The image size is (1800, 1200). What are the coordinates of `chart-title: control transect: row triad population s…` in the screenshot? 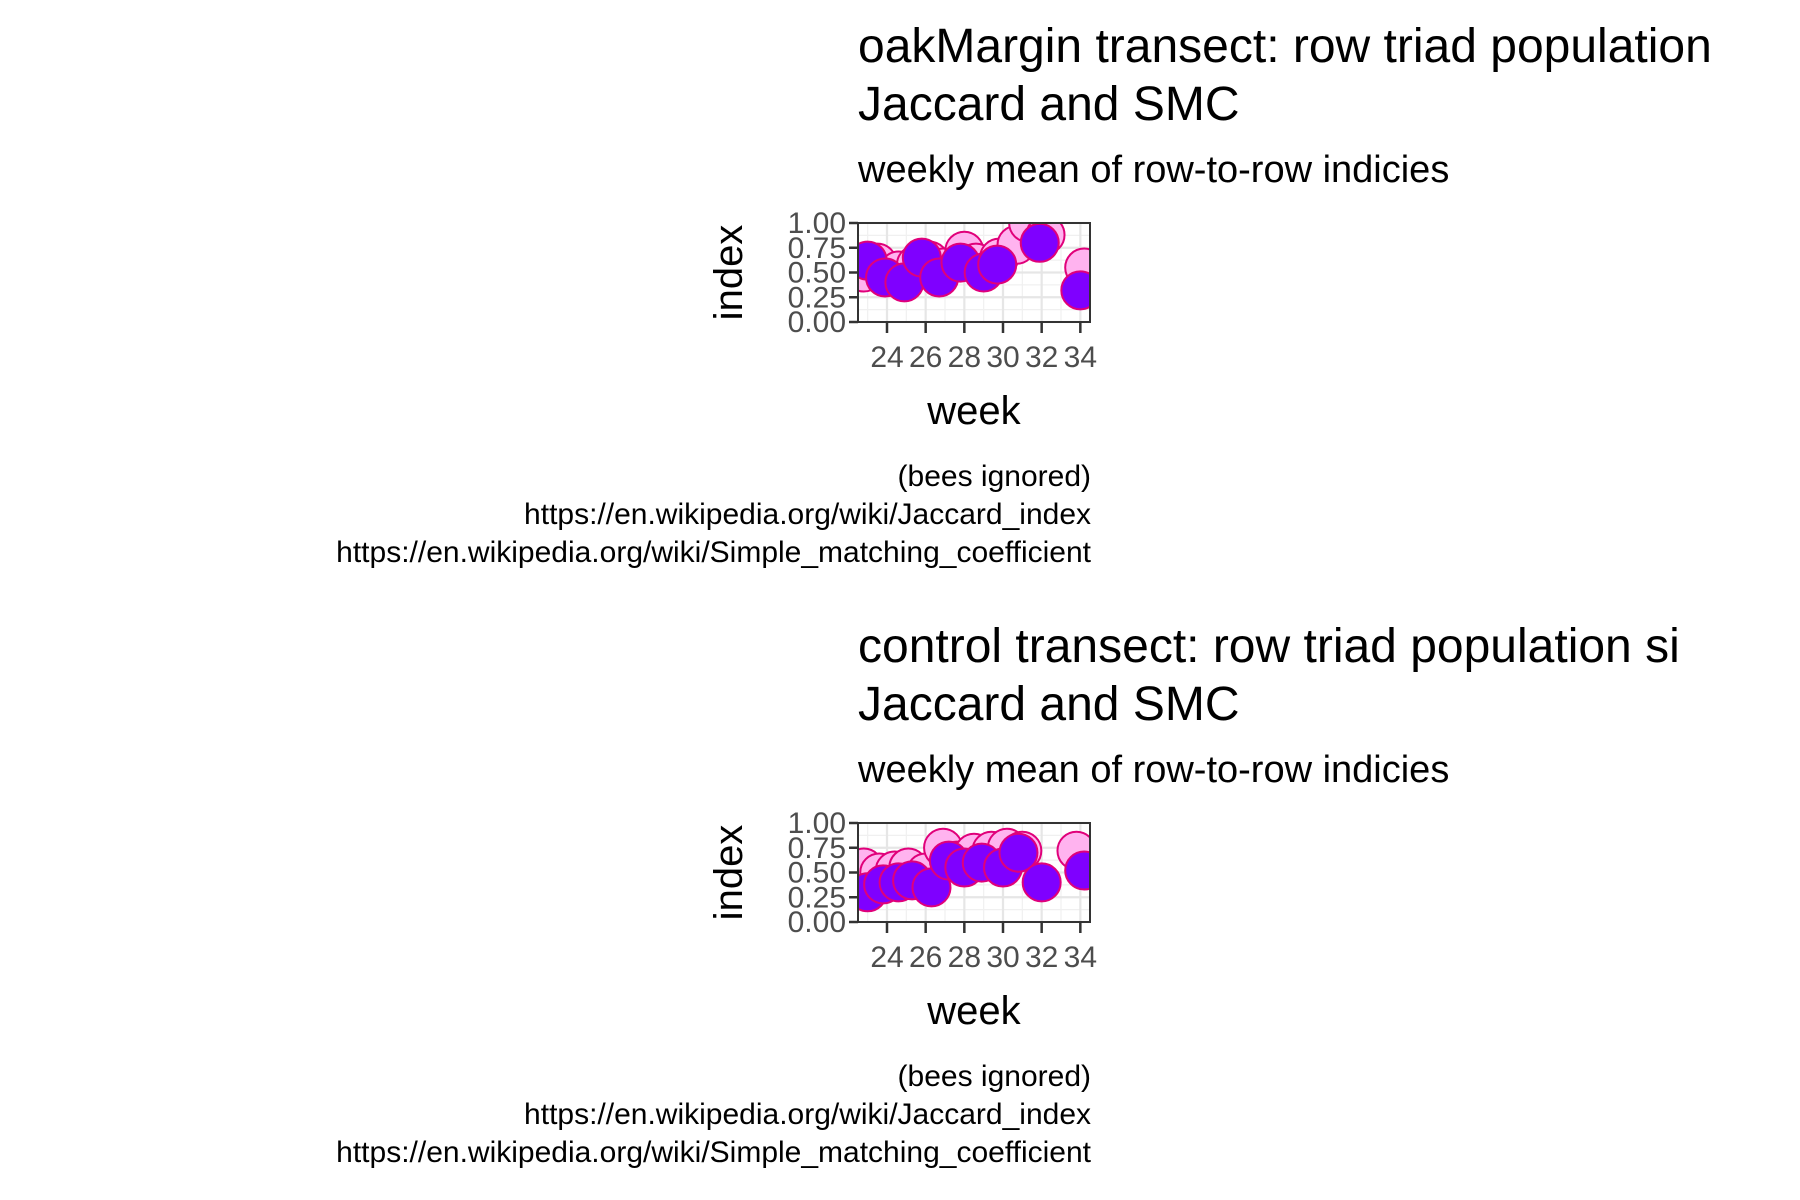 It's located at (1269, 676).